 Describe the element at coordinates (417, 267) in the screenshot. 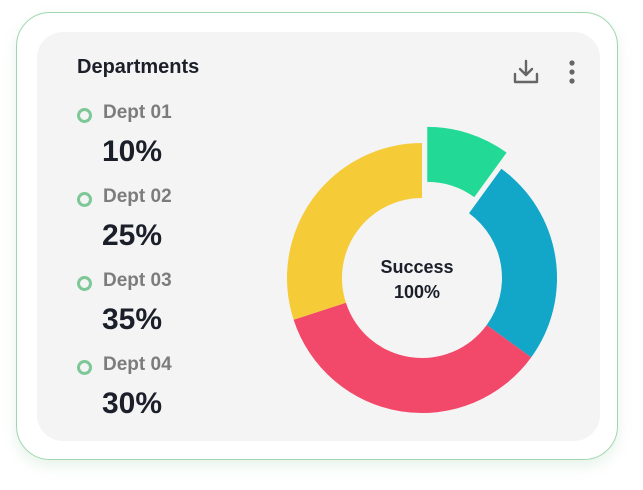

I see `center-label-title: Success` at that location.